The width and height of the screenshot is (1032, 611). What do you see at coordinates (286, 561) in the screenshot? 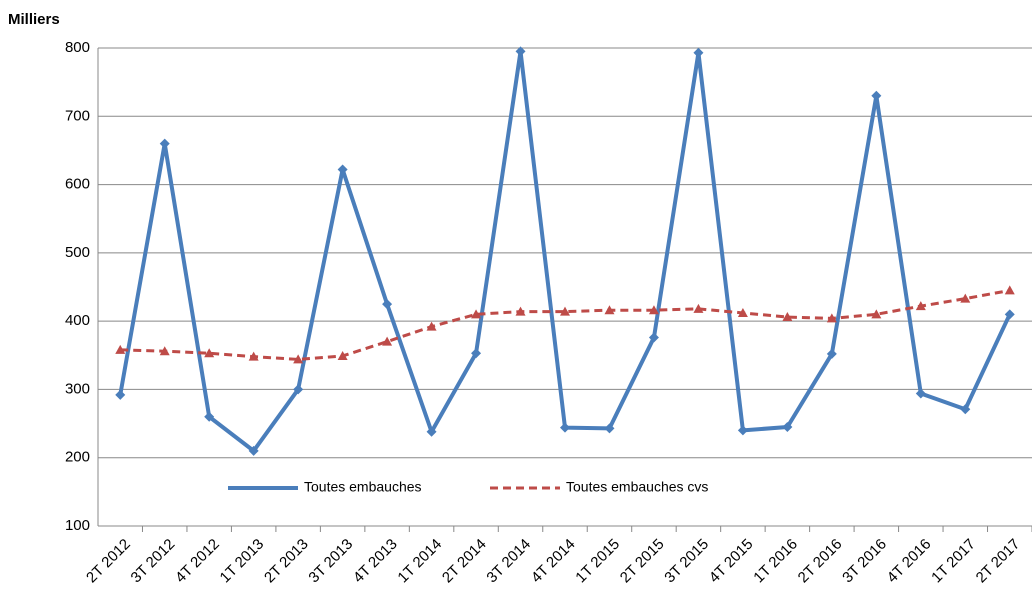
I see `x-tick-label: 2T 2013` at bounding box center [286, 561].